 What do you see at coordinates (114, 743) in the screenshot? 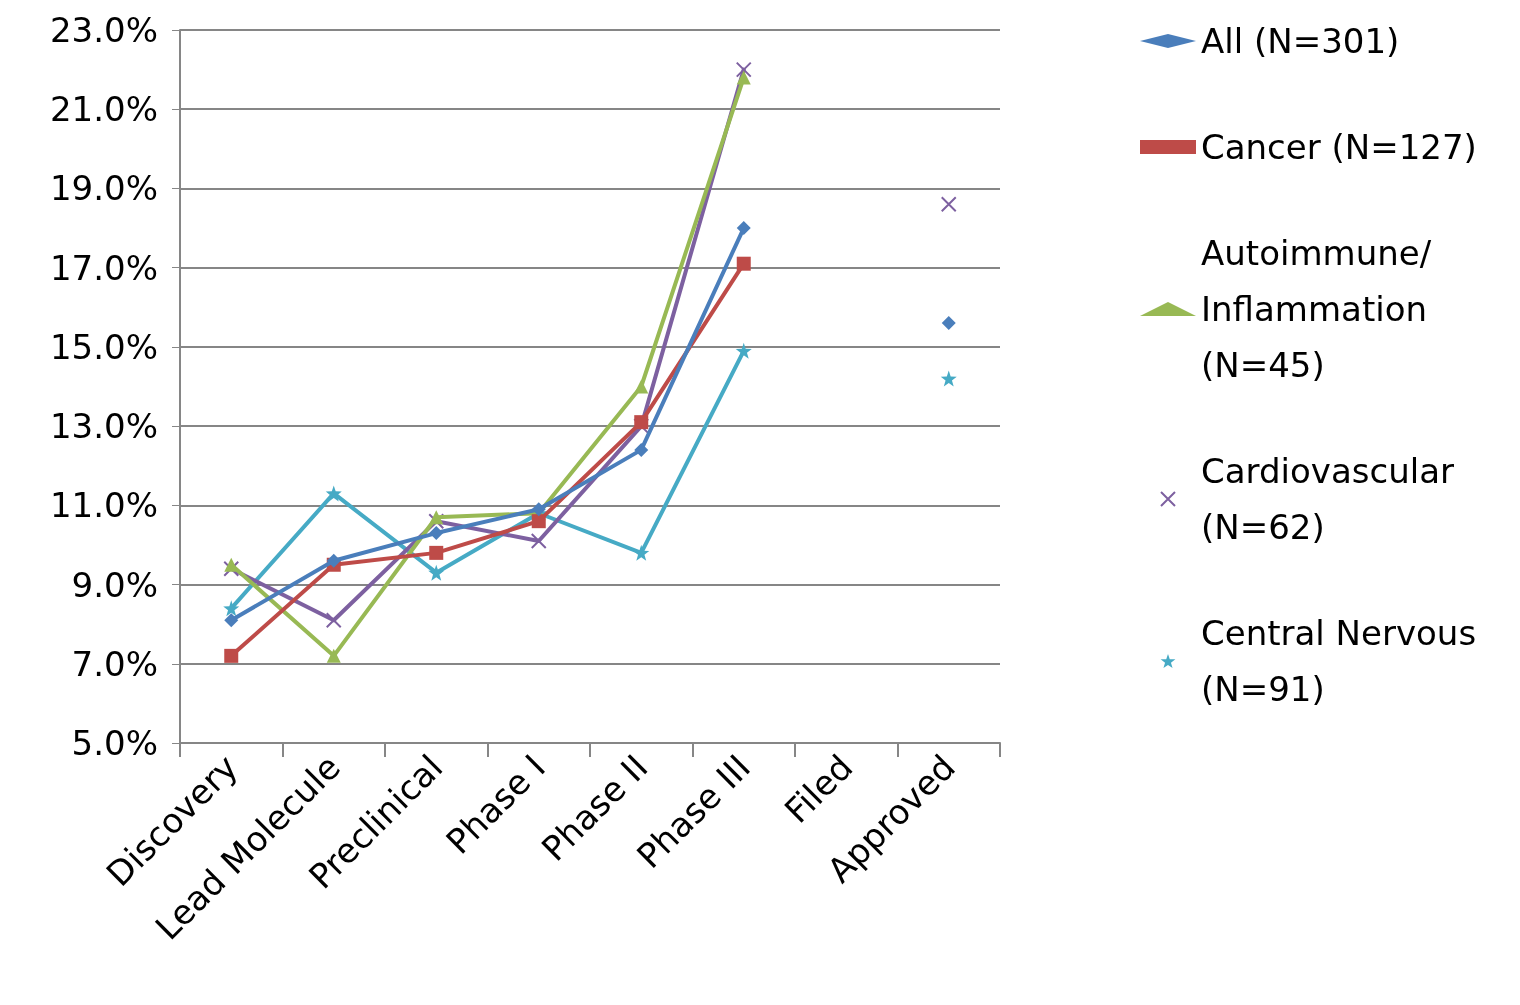
I see `y-tick-label: 5.0%` at bounding box center [114, 743].